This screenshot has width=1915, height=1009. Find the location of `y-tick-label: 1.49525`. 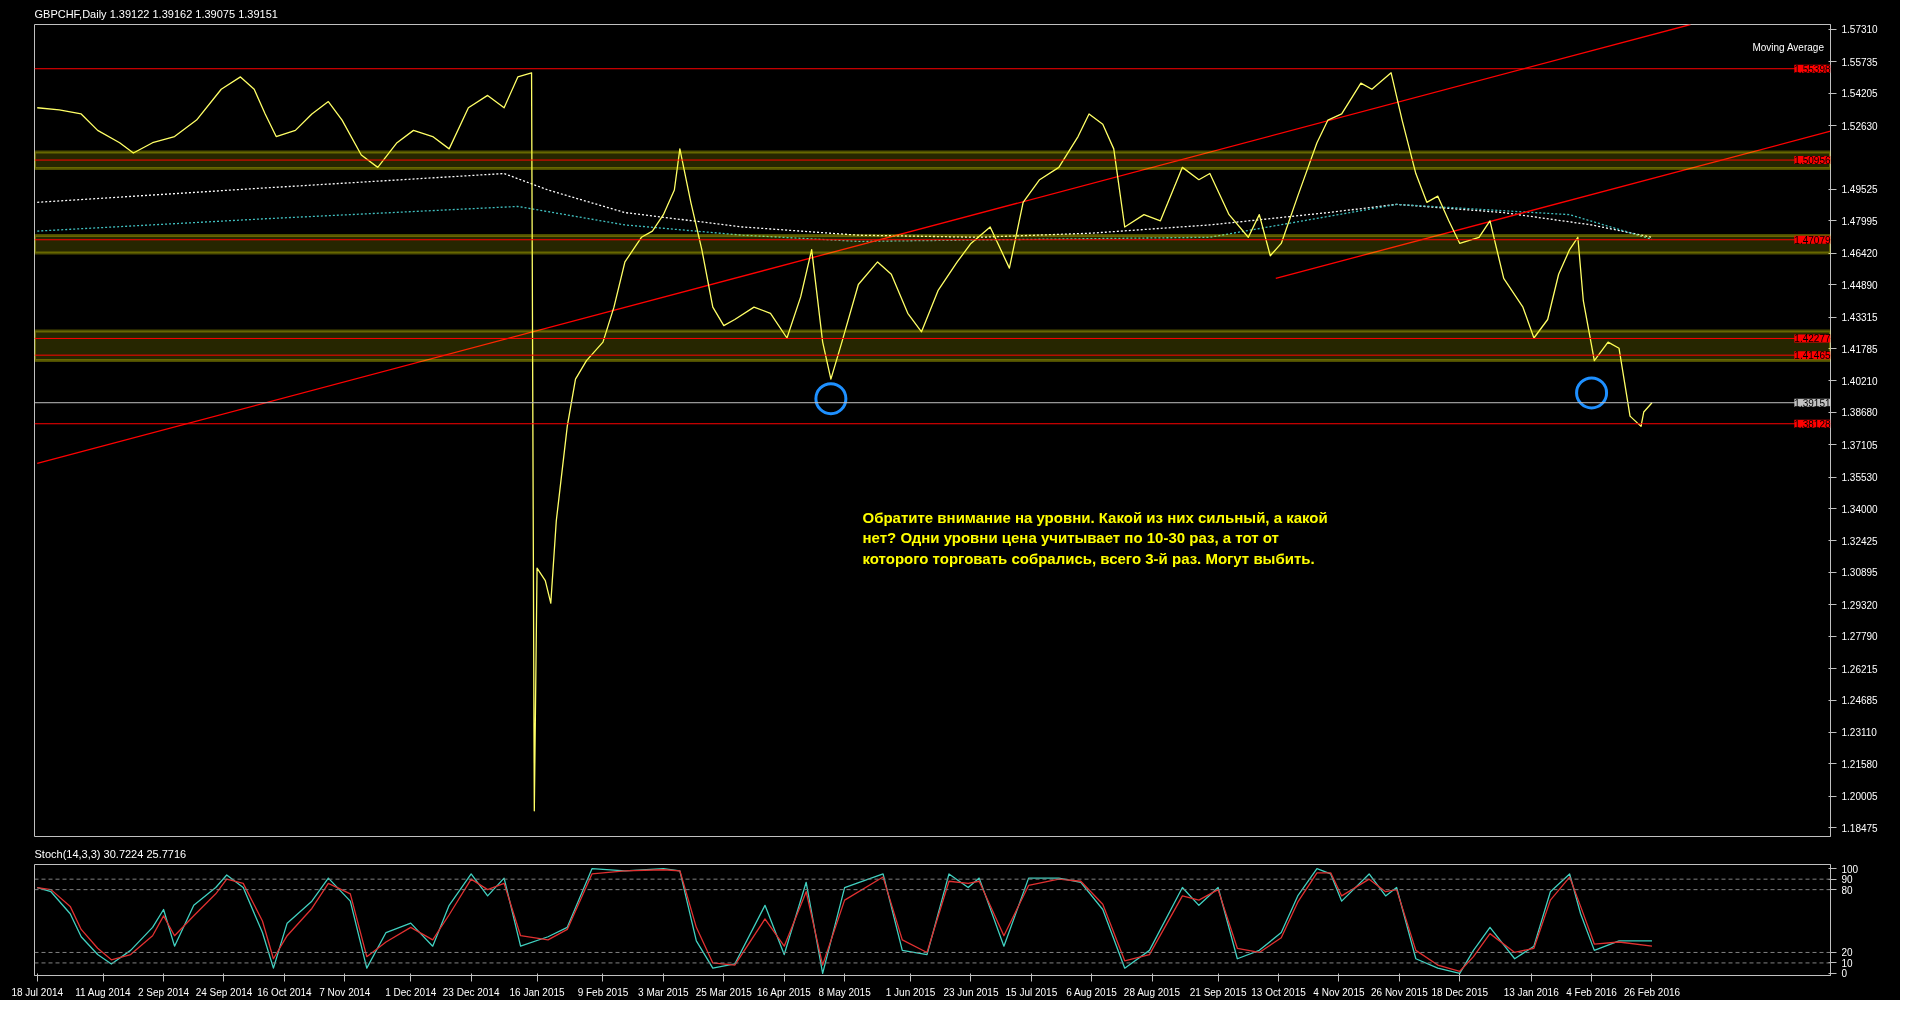

y-tick-label: 1.49525 is located at coordinates (1860, 190).